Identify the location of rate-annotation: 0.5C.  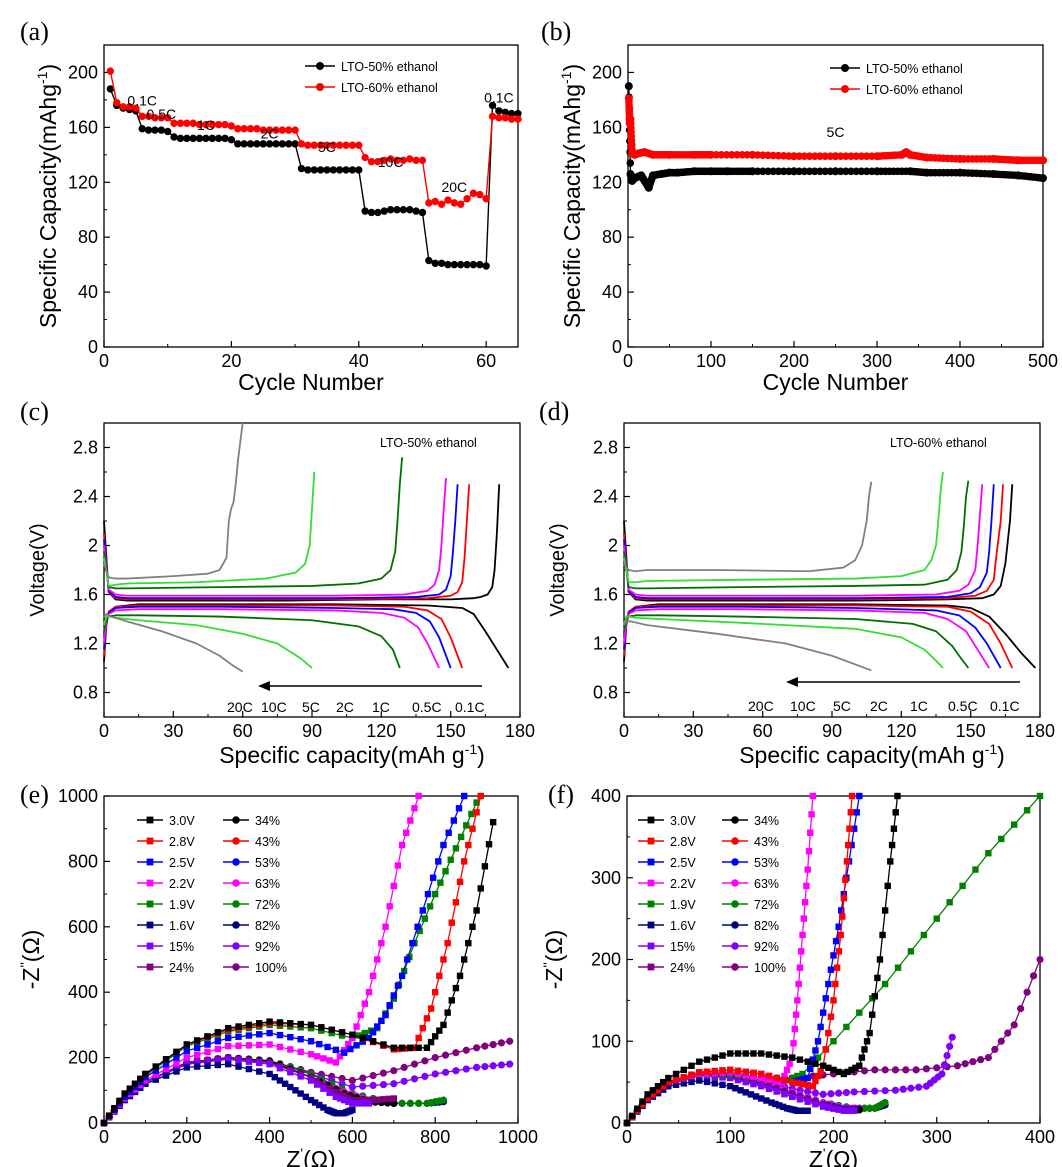
(162, 114).